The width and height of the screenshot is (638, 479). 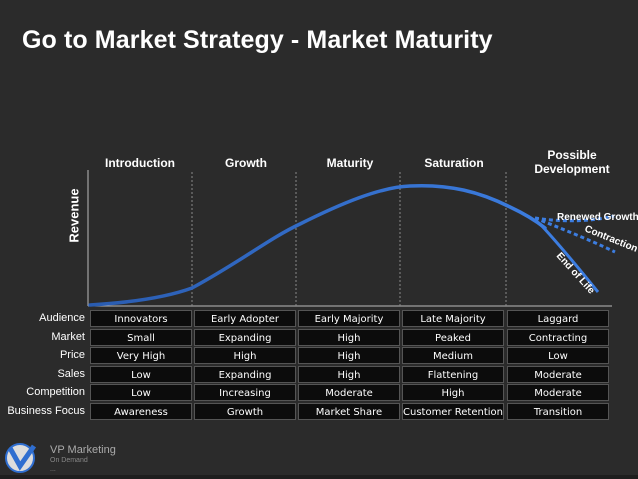 What do you see at coordinates (46, 410) in the screenshot?
I see `row-label: Business Focus` at bounding box center [46, 410].